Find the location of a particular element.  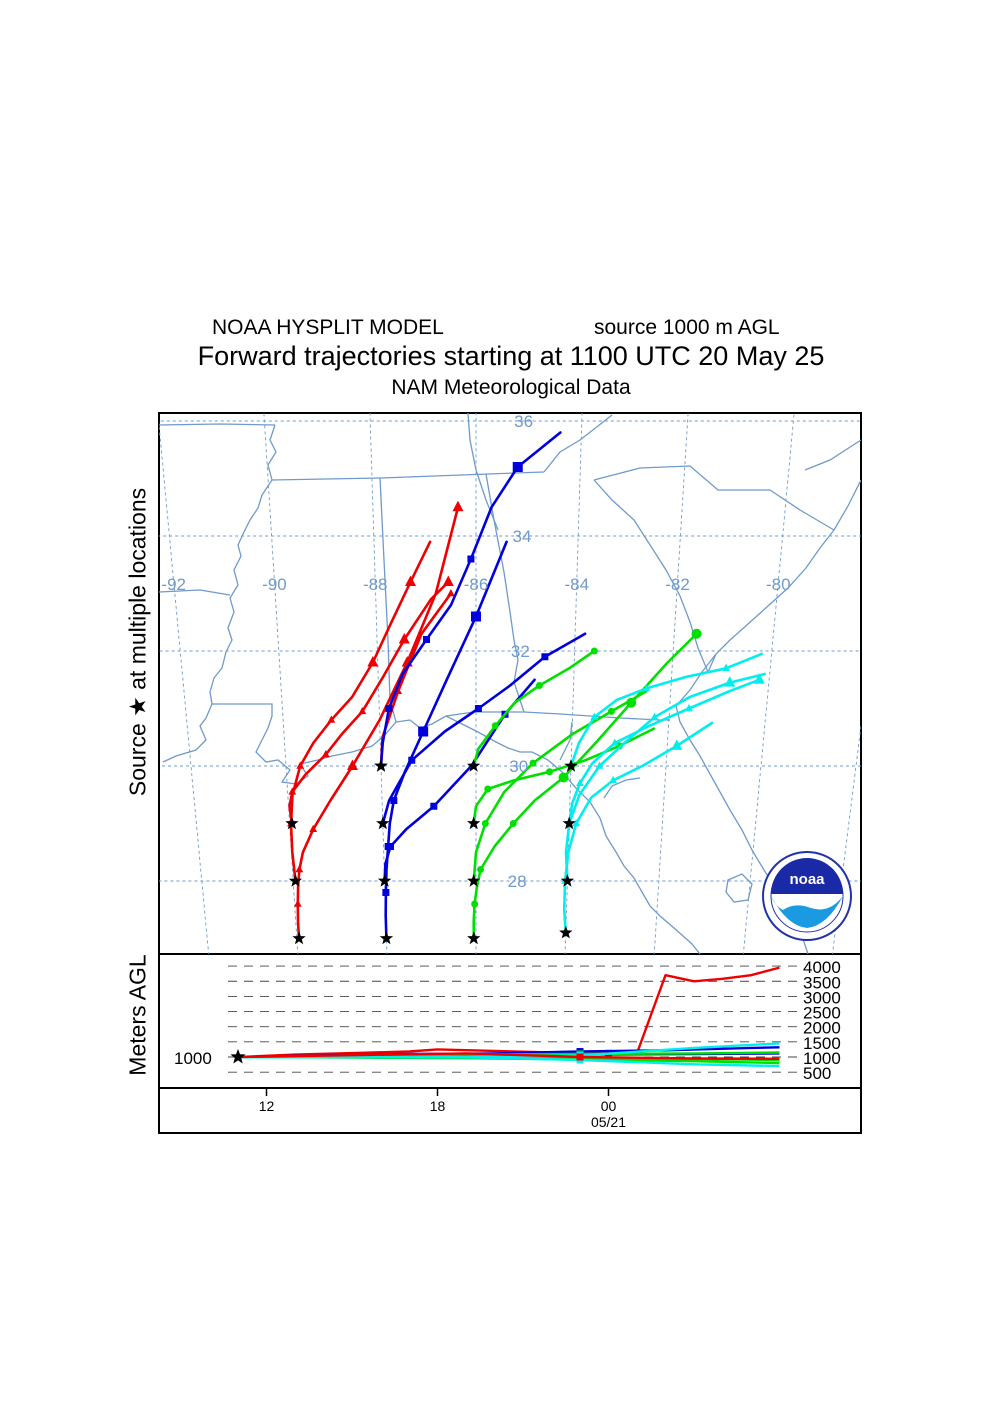

nc-sc-boundary is located at coordinates (714, 498).